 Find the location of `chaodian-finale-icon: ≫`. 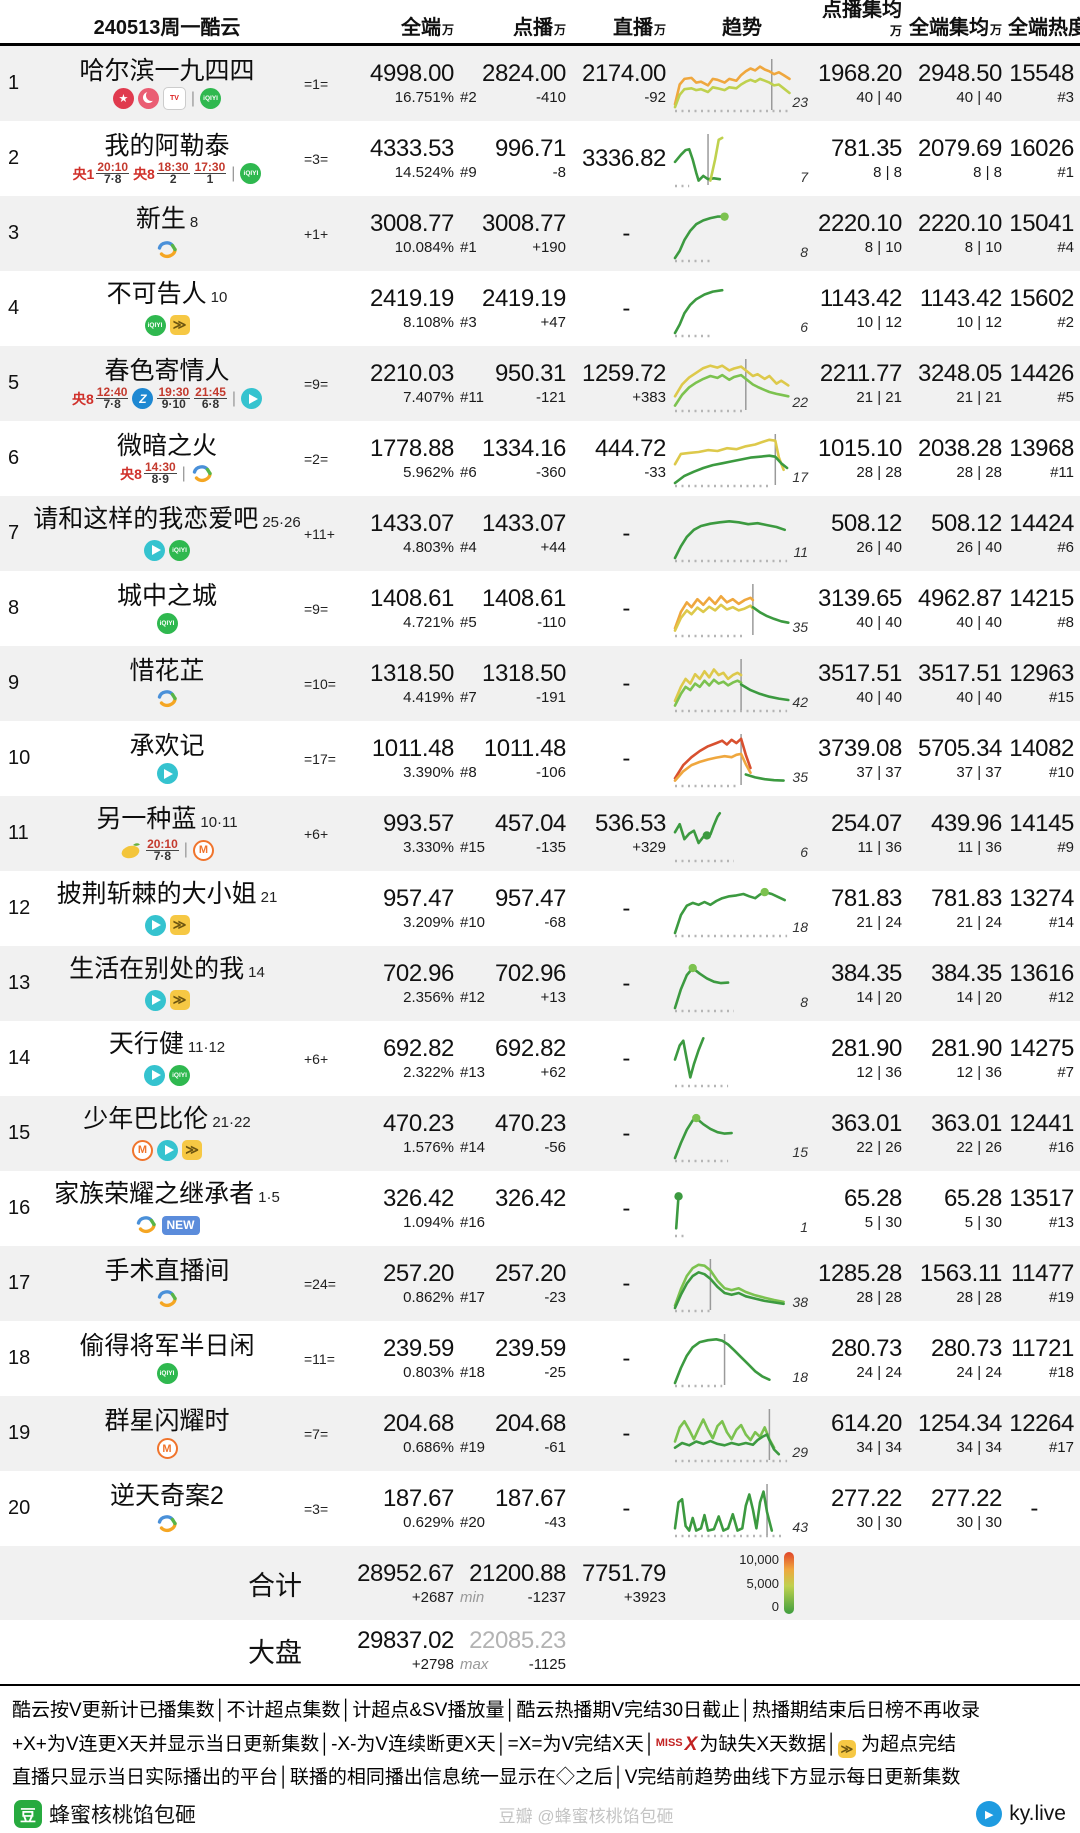

chaodian-finale-icon: ≫ is located at coordinates (179, 325).